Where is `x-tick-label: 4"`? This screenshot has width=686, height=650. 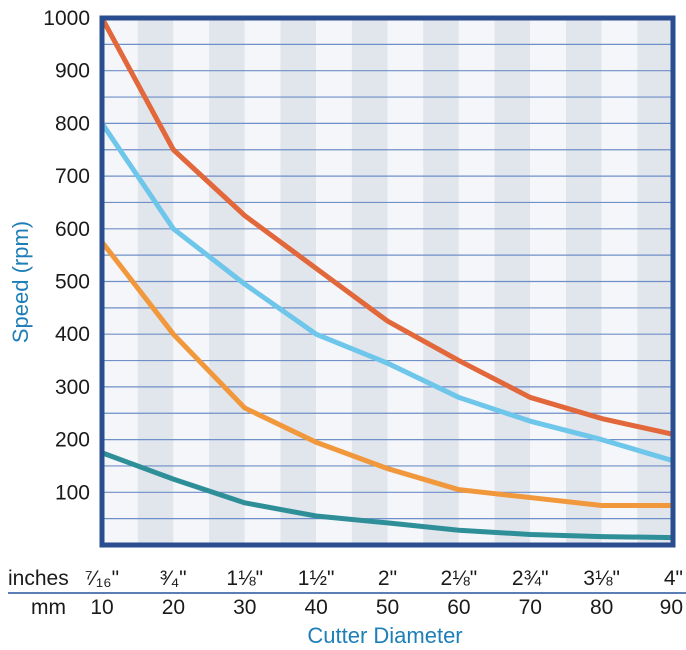 x-tick-label: 4" is located at coordinates (673, 578).